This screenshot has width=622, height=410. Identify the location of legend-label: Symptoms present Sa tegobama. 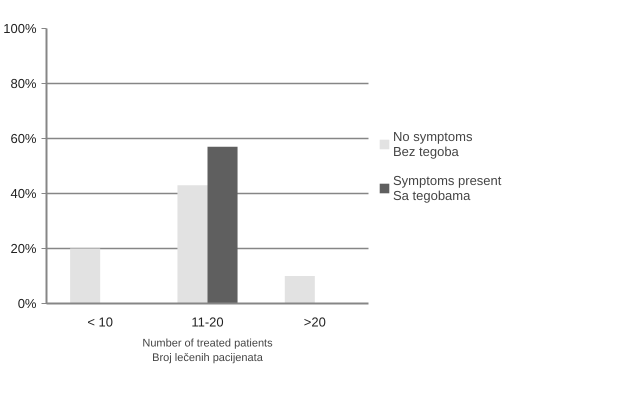
(447, 188).